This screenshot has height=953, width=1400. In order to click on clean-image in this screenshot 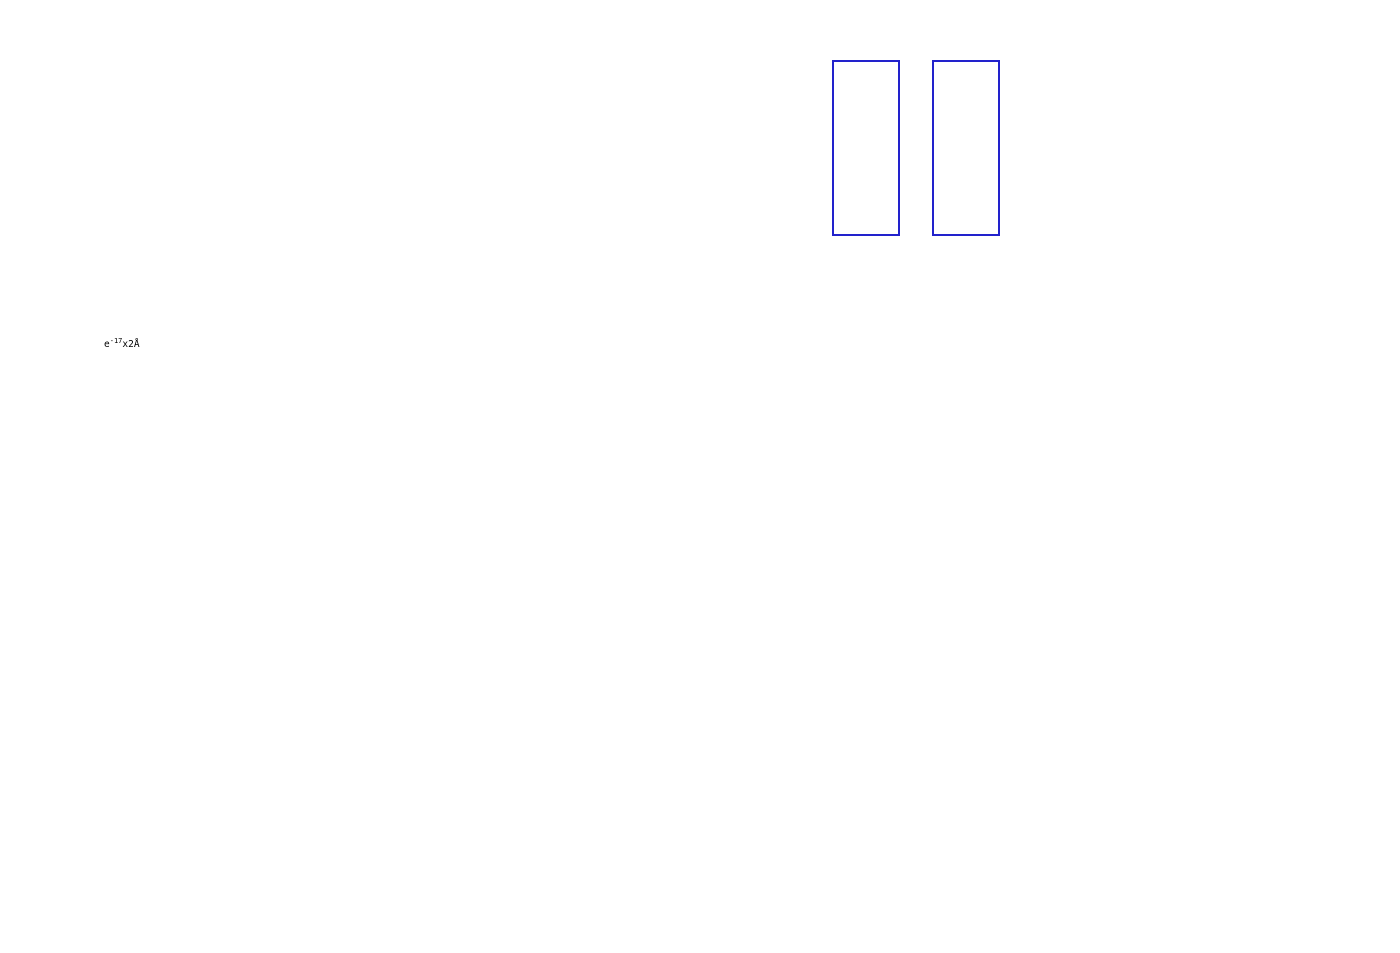, I will do `click(966, 148)`.